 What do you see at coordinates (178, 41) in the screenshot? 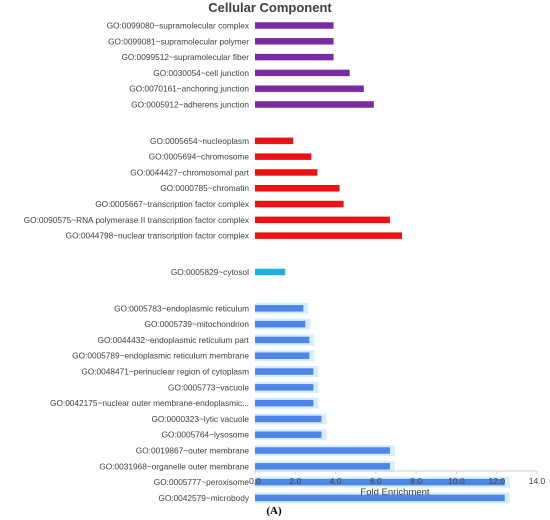
I see `category-label: GO:0099081~supramolecular polymer` at bounding box center [178, 41].